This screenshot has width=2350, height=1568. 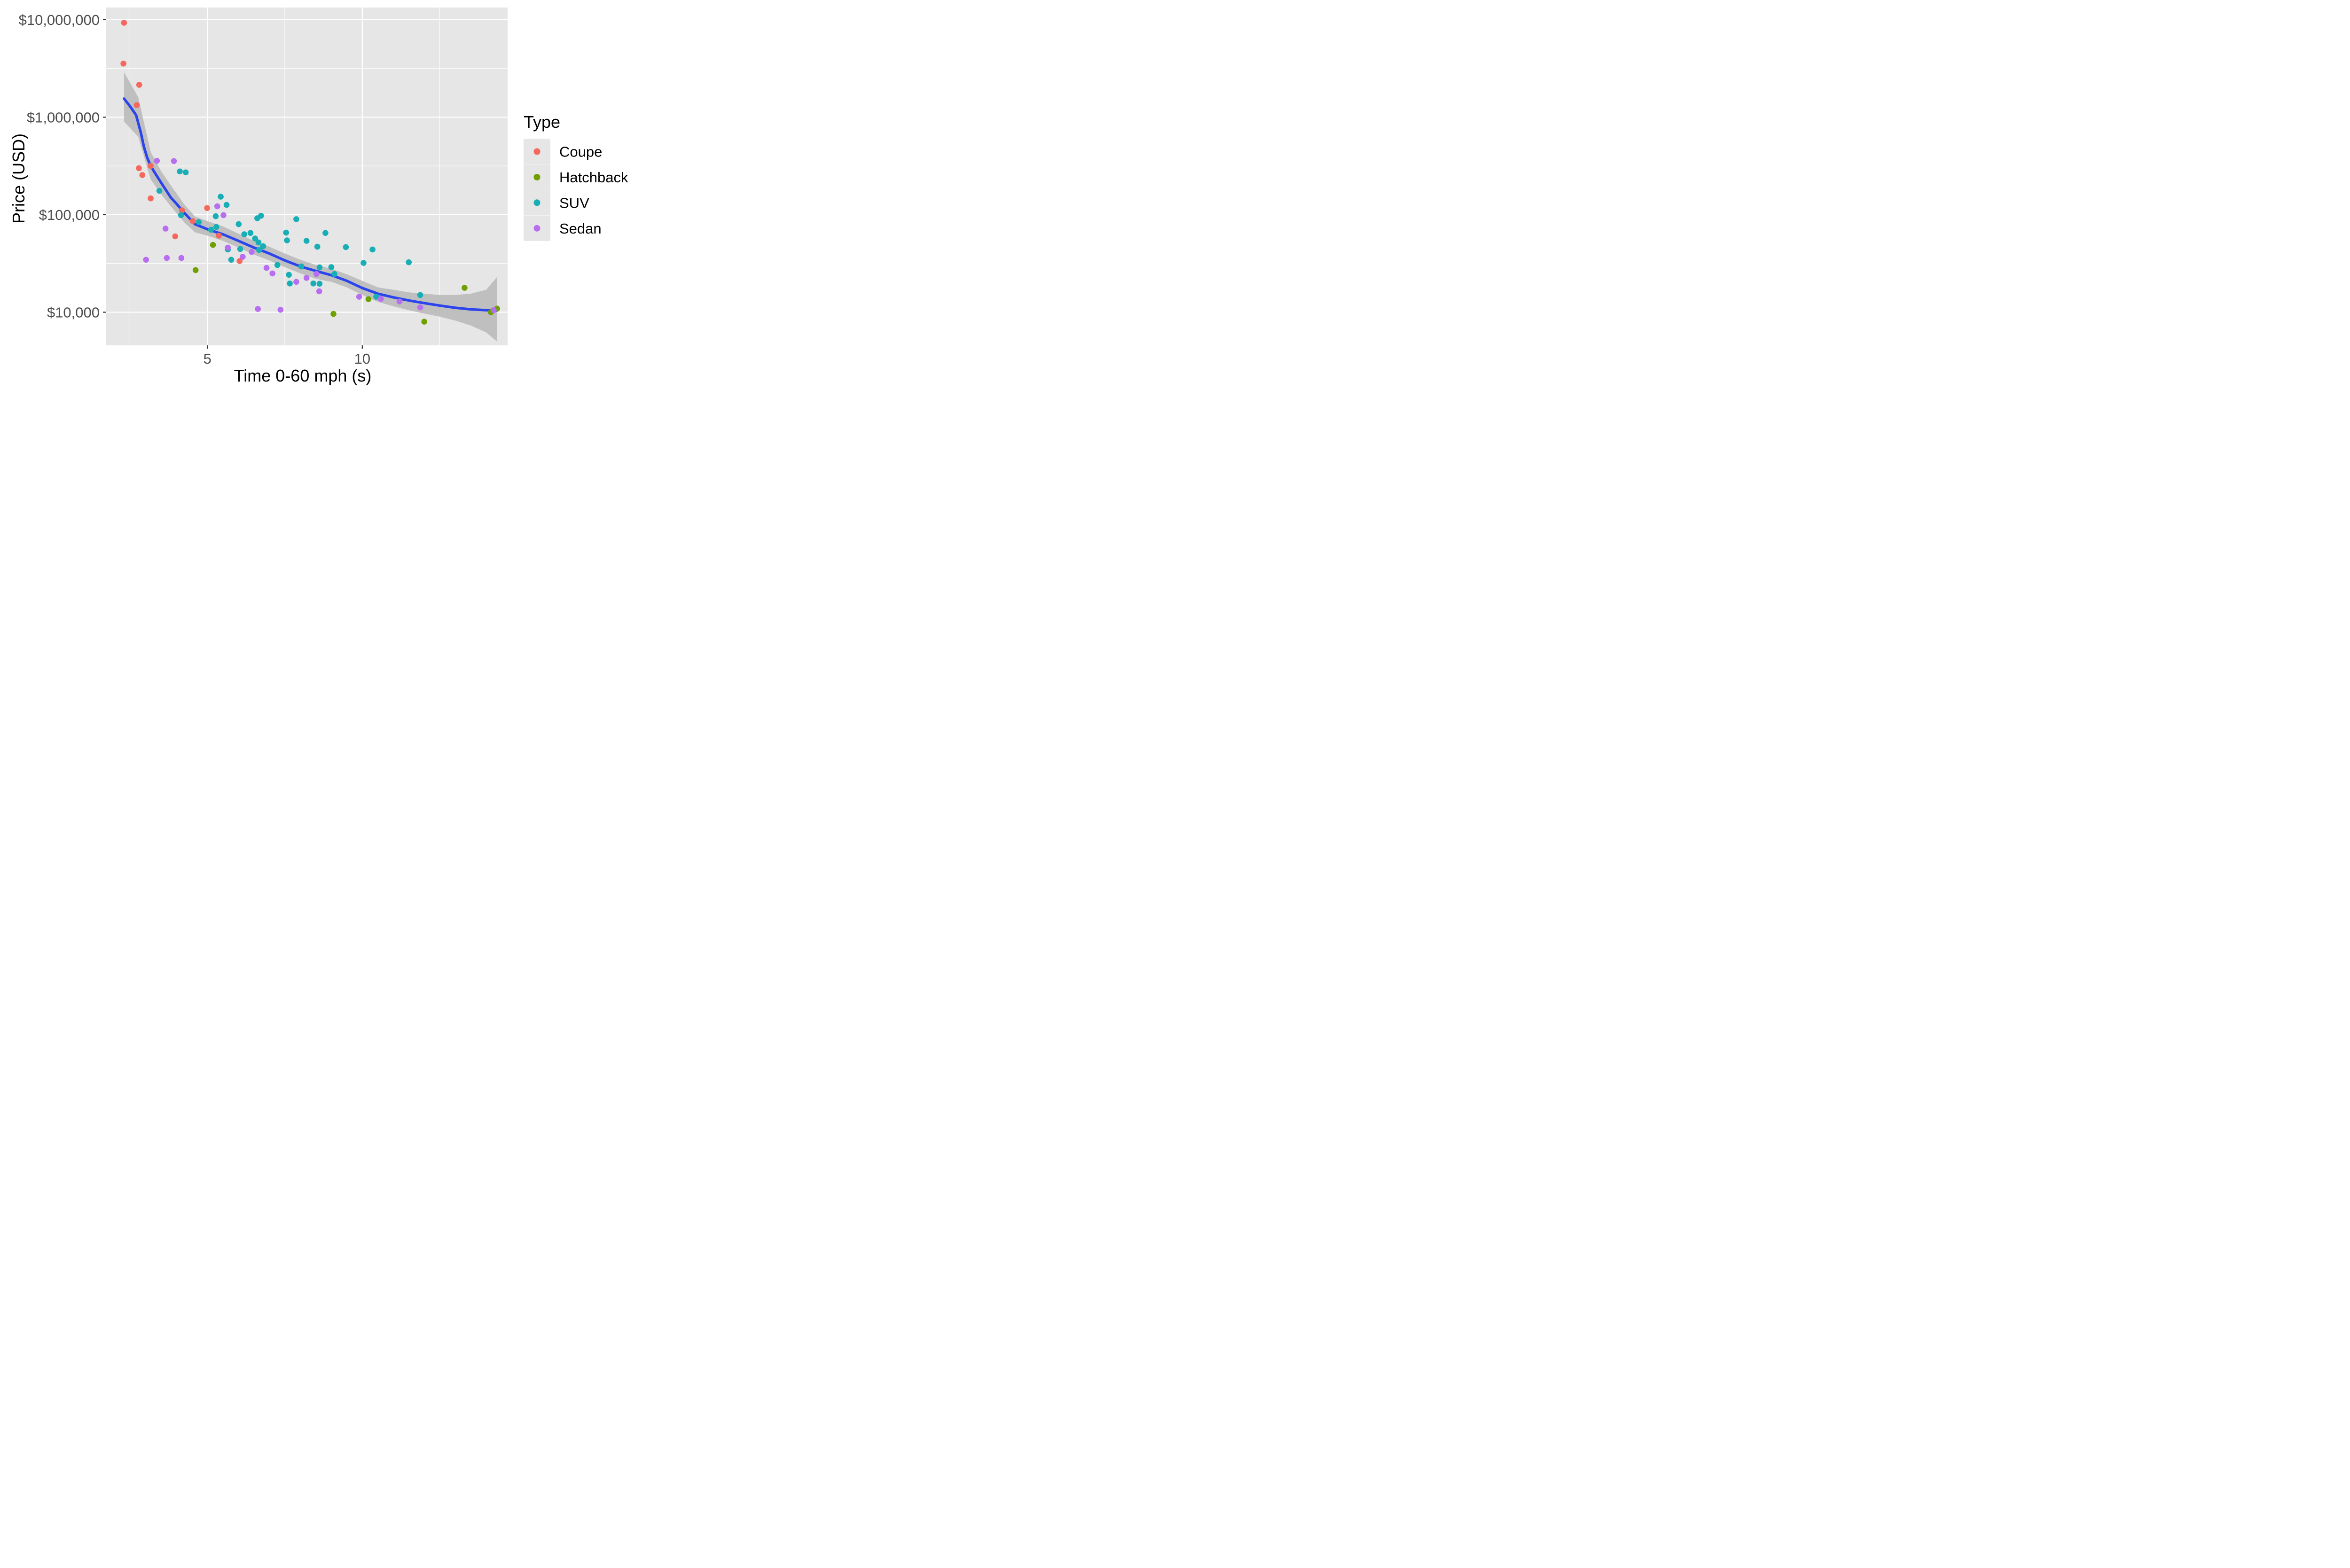 What do you see at coordinates (536, 203) in the screenshot?
I see `legend-dot-suv` at bounding box center [536, 203].